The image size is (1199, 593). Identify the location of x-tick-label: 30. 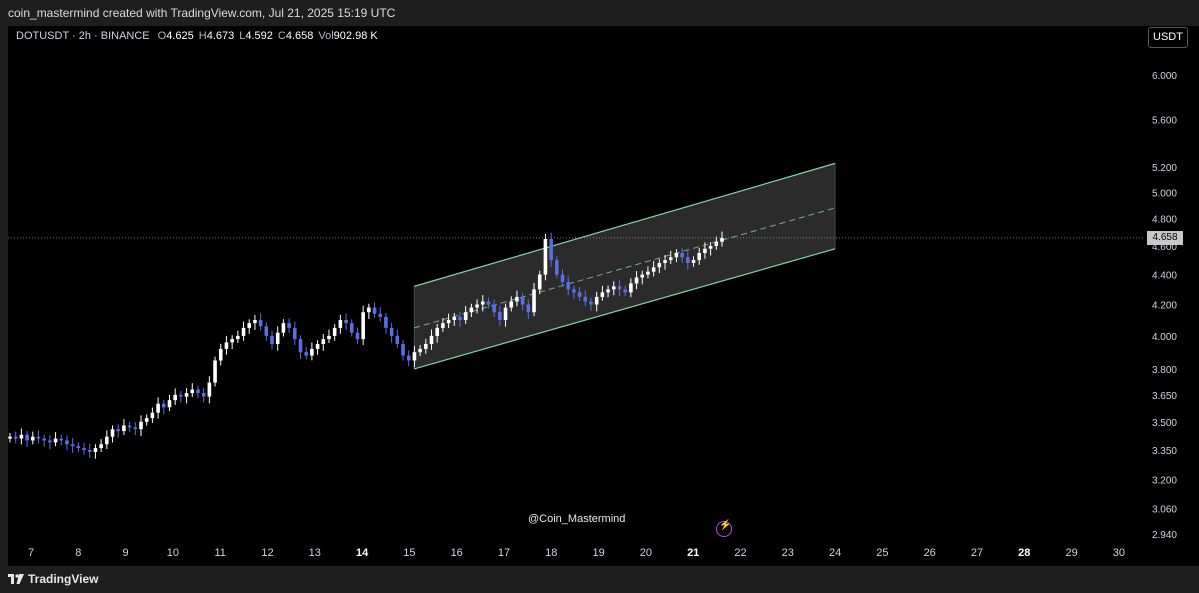
(1119, 553).